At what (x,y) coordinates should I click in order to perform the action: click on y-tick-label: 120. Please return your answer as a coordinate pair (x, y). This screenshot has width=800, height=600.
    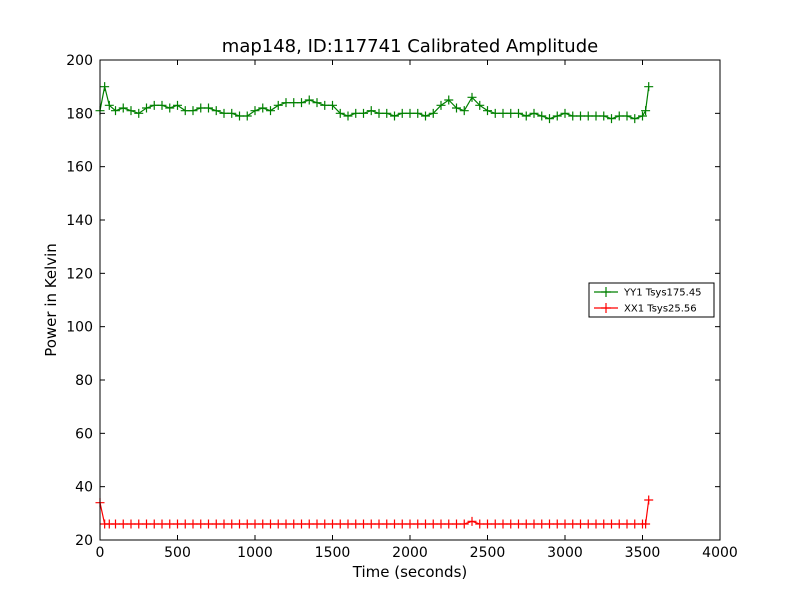
    Looking at the image, I should click on (79, 274).